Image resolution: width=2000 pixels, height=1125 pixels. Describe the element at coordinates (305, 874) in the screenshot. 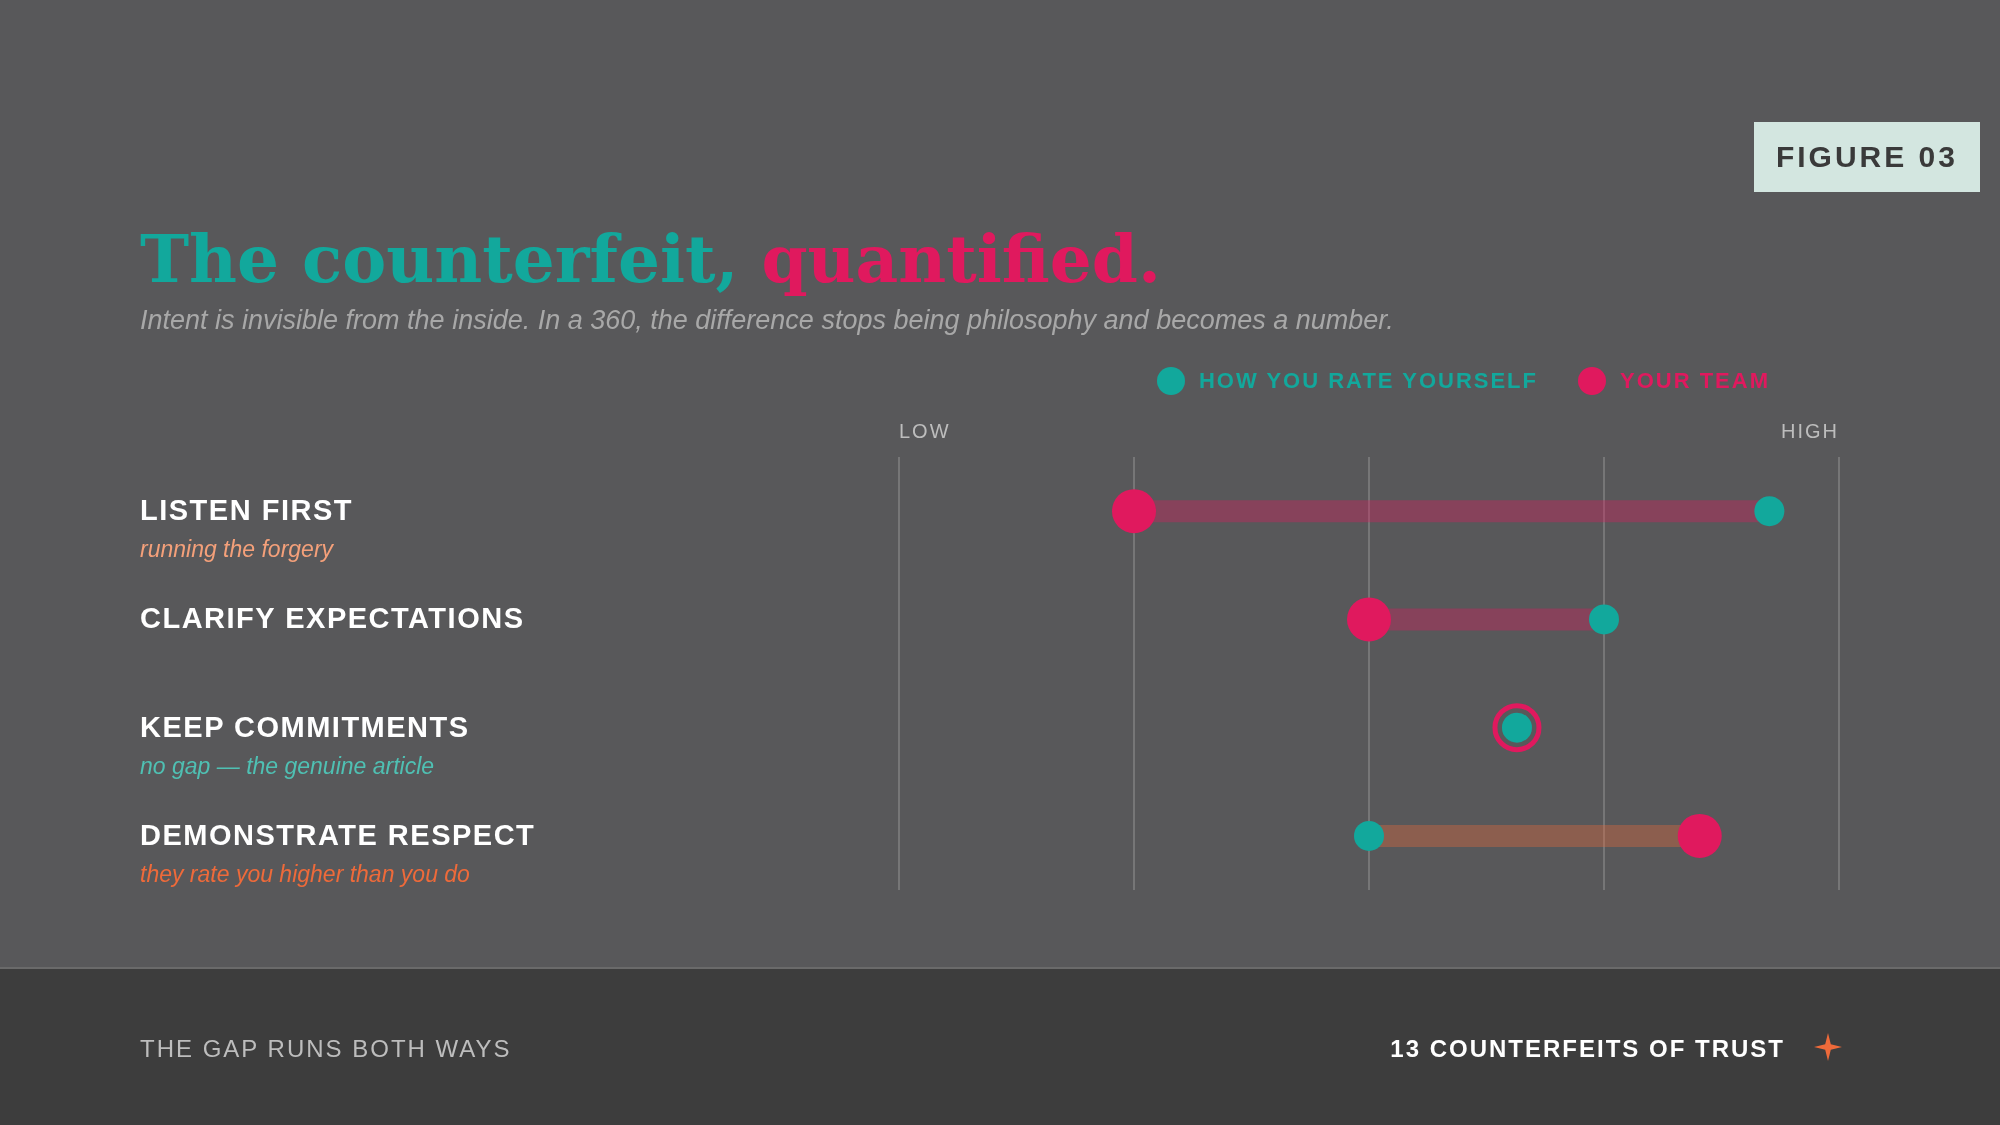

I see `text: they rate you higher than you do` at that location.